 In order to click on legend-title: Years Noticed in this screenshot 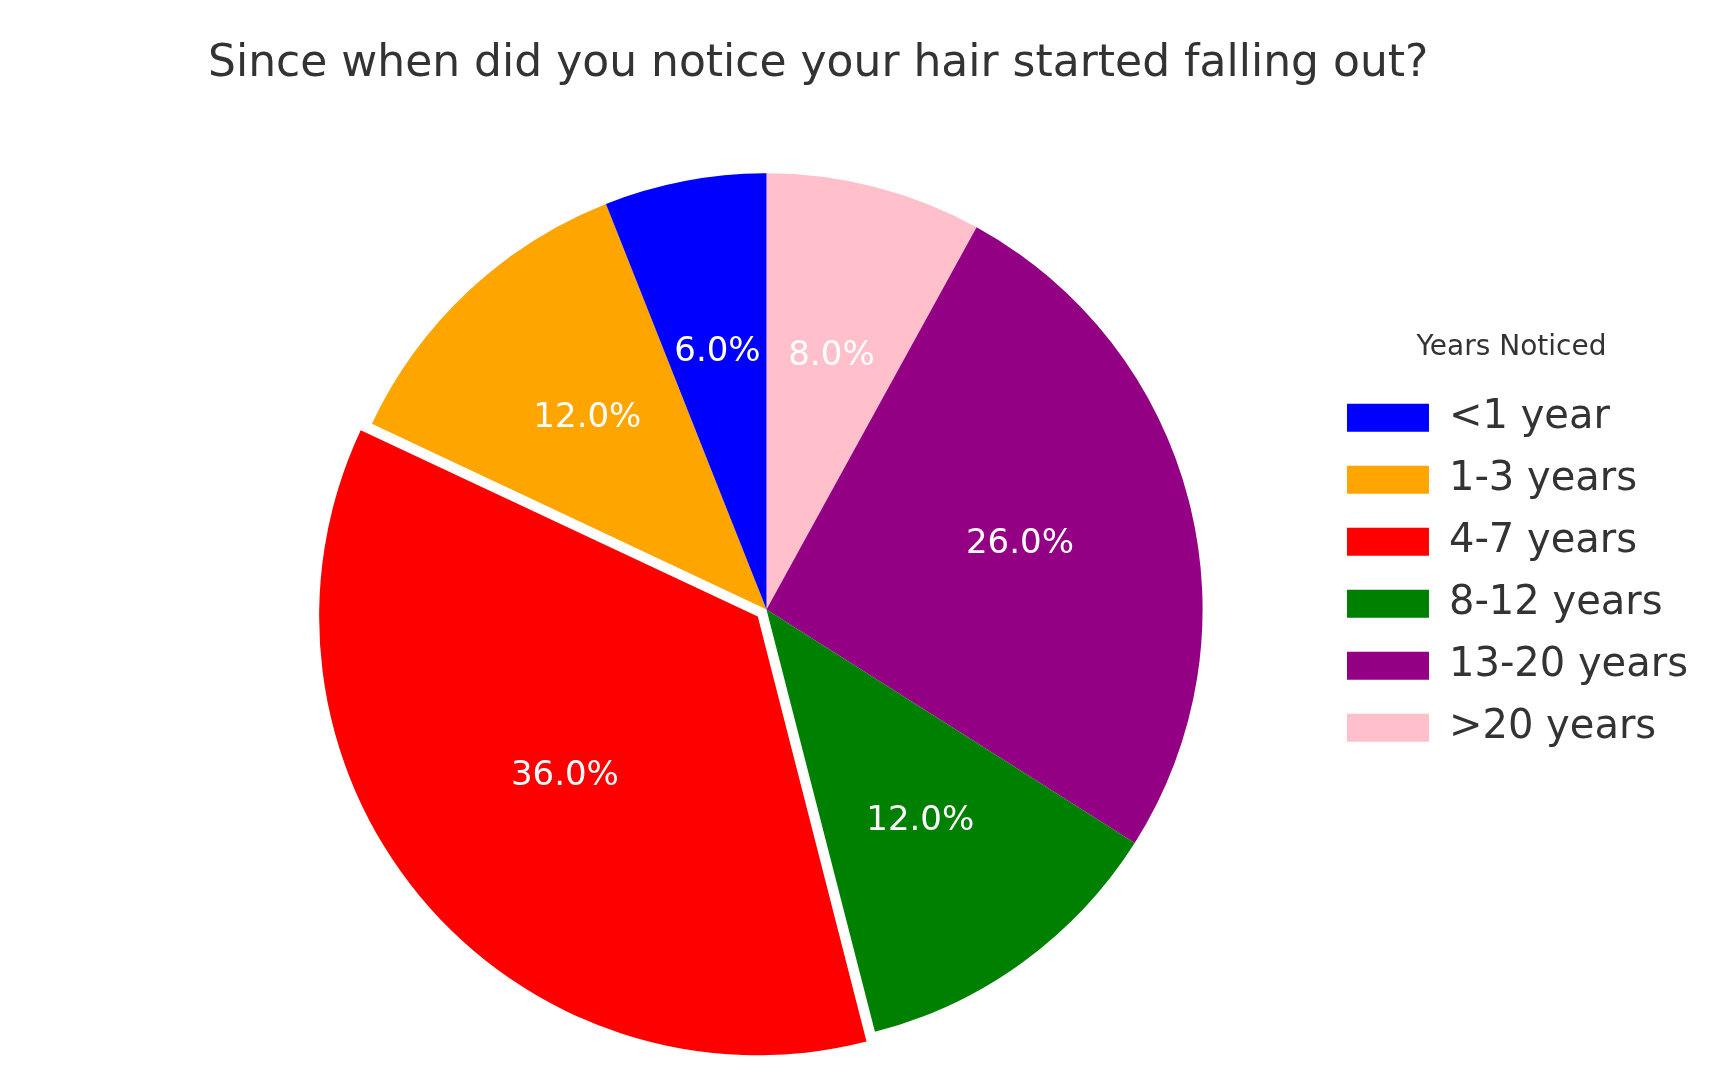, I will do `click(1511, 346)`.